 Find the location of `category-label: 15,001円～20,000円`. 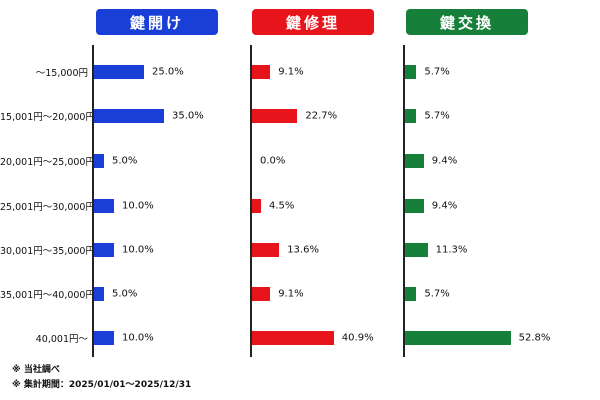

category-label: 15,001円～20,000円 is located at coordinates (47, 117).